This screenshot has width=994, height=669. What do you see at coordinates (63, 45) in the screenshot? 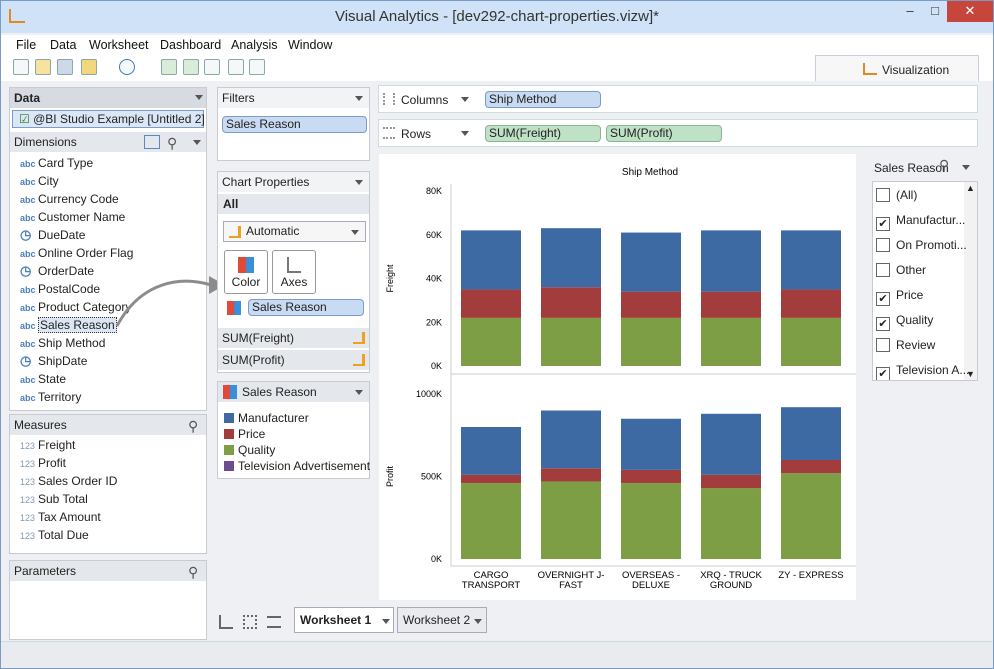
I see `menu-data: Data` at bounding box center [63, 45].